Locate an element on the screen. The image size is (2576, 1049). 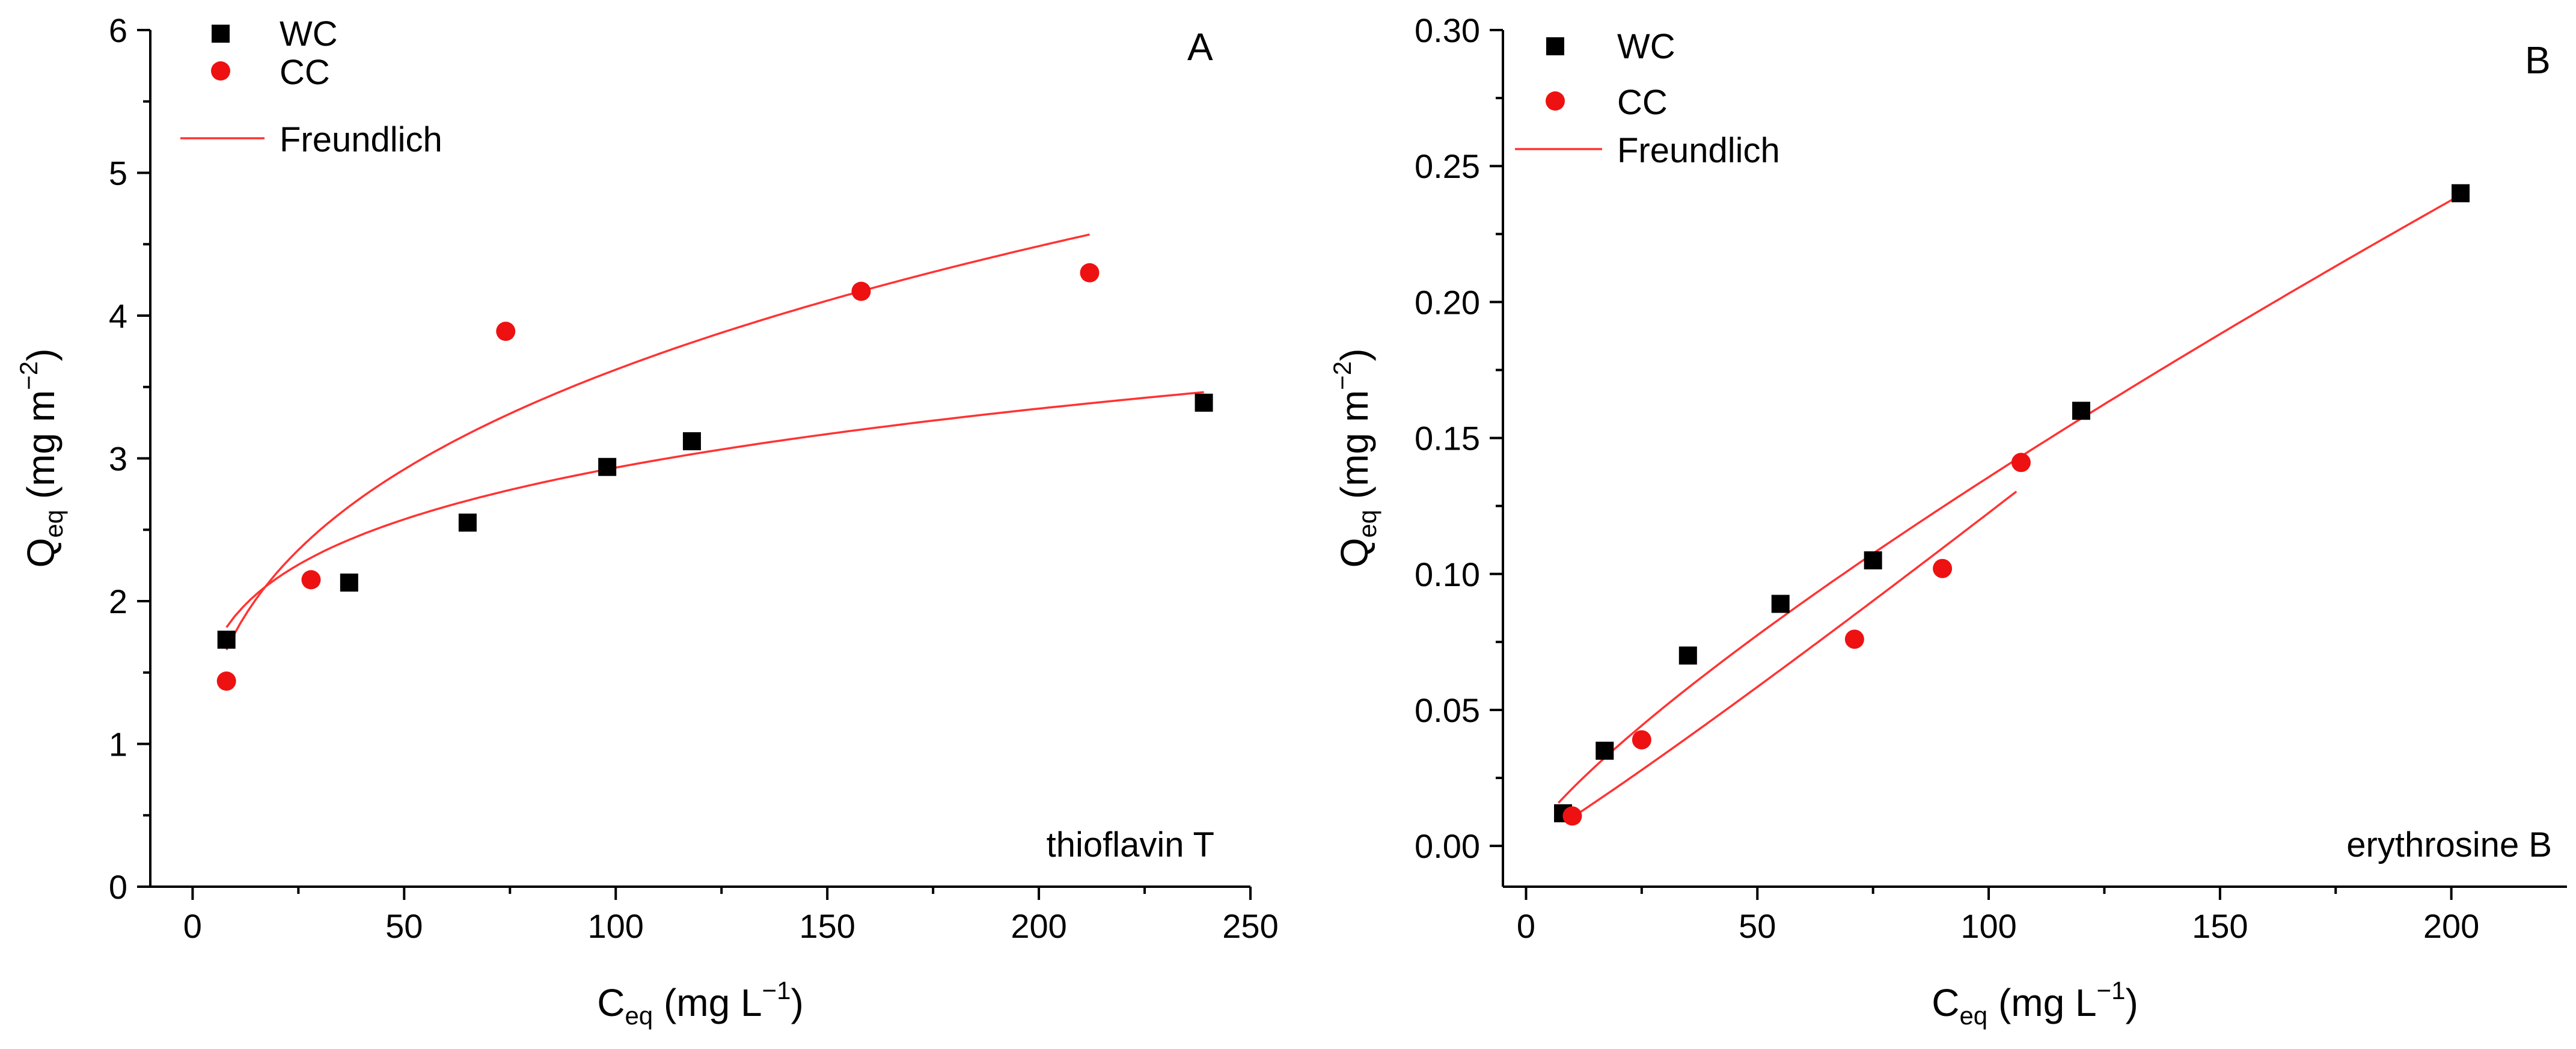
panel-a-y-axis-title: Qeq (mg m−2) is located at coordinates (41, 458).